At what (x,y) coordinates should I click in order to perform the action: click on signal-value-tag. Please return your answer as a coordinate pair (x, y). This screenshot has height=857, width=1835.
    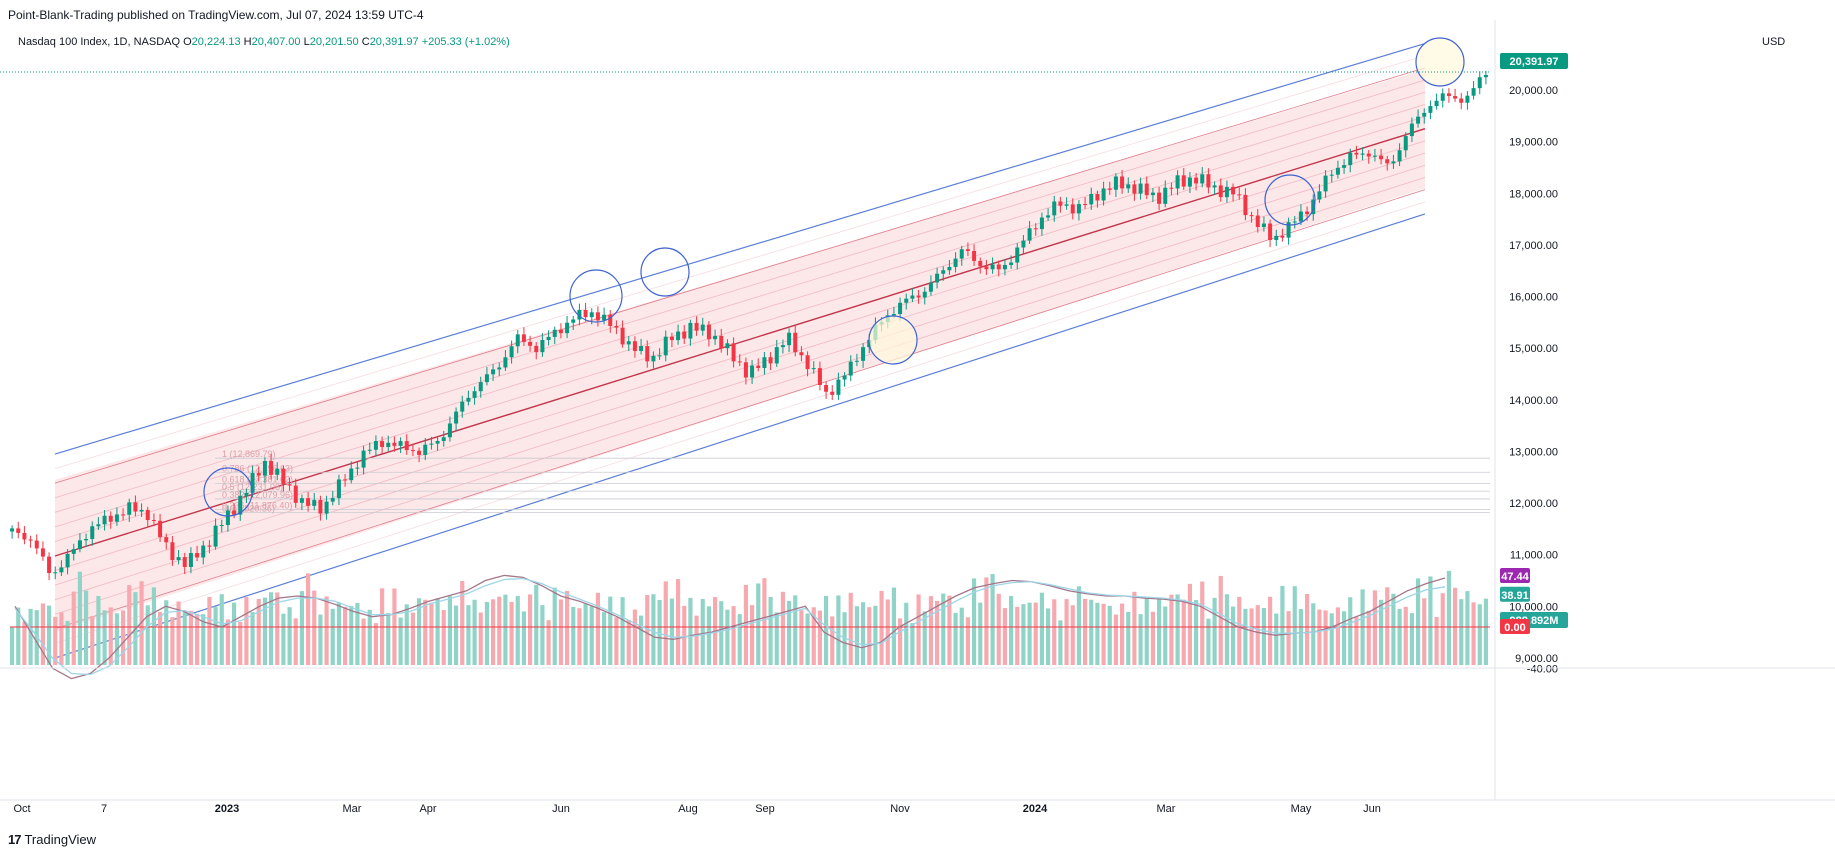
    Looking at the image, I should click on (1515, 594).